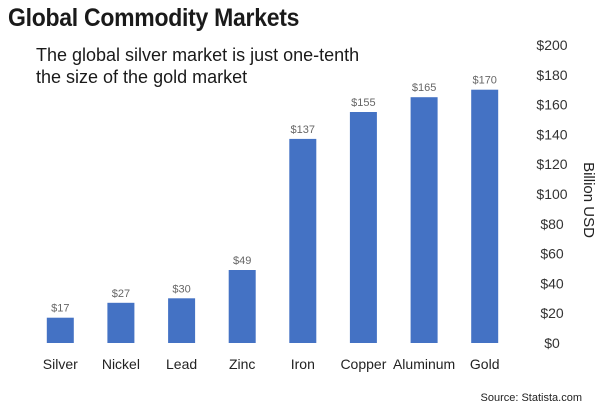  I want to click on y-tick-label: $180, so click(551, 75).